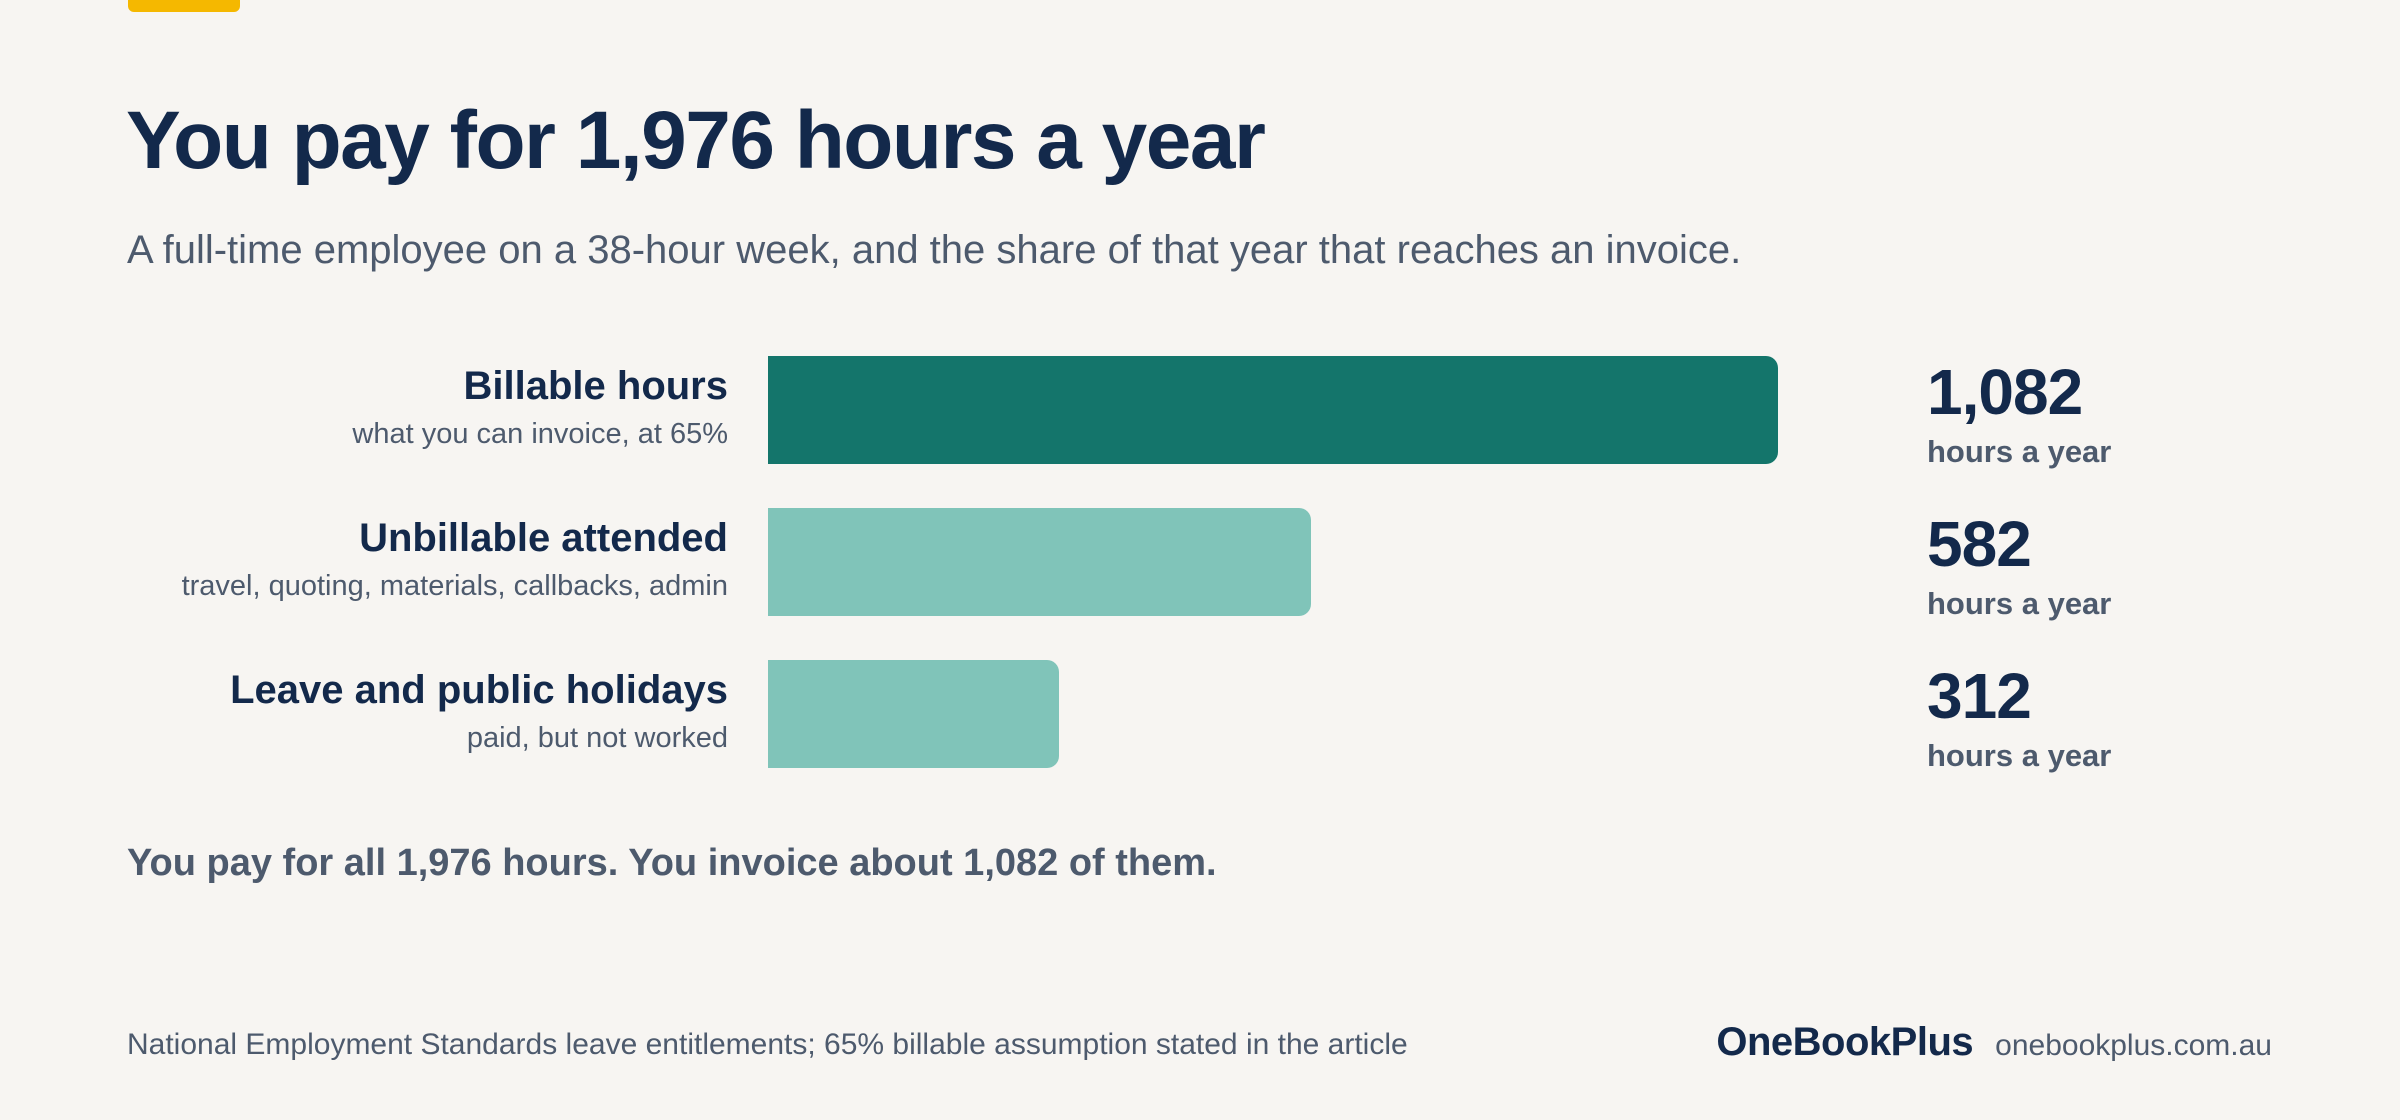 The height and width of the screenshot is (1120, 2400). Describe the element at coordinates (540, 434) in the screenshot. I see `category-description: what you can invoice, at 65%` at that location.